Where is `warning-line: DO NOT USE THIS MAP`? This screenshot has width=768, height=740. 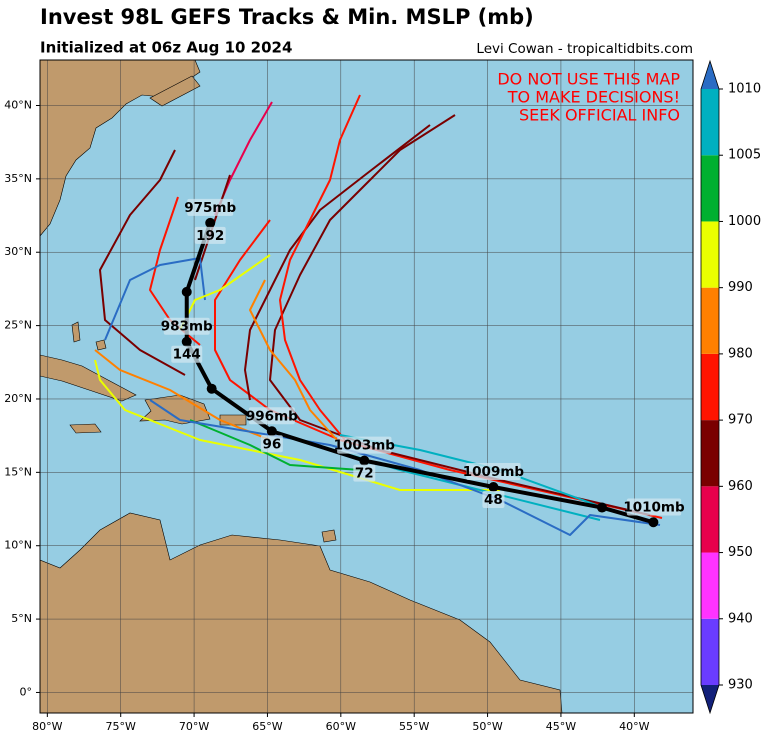
warning-line: DO NOT USE THIS MAP is located at coordinates (588, 79).